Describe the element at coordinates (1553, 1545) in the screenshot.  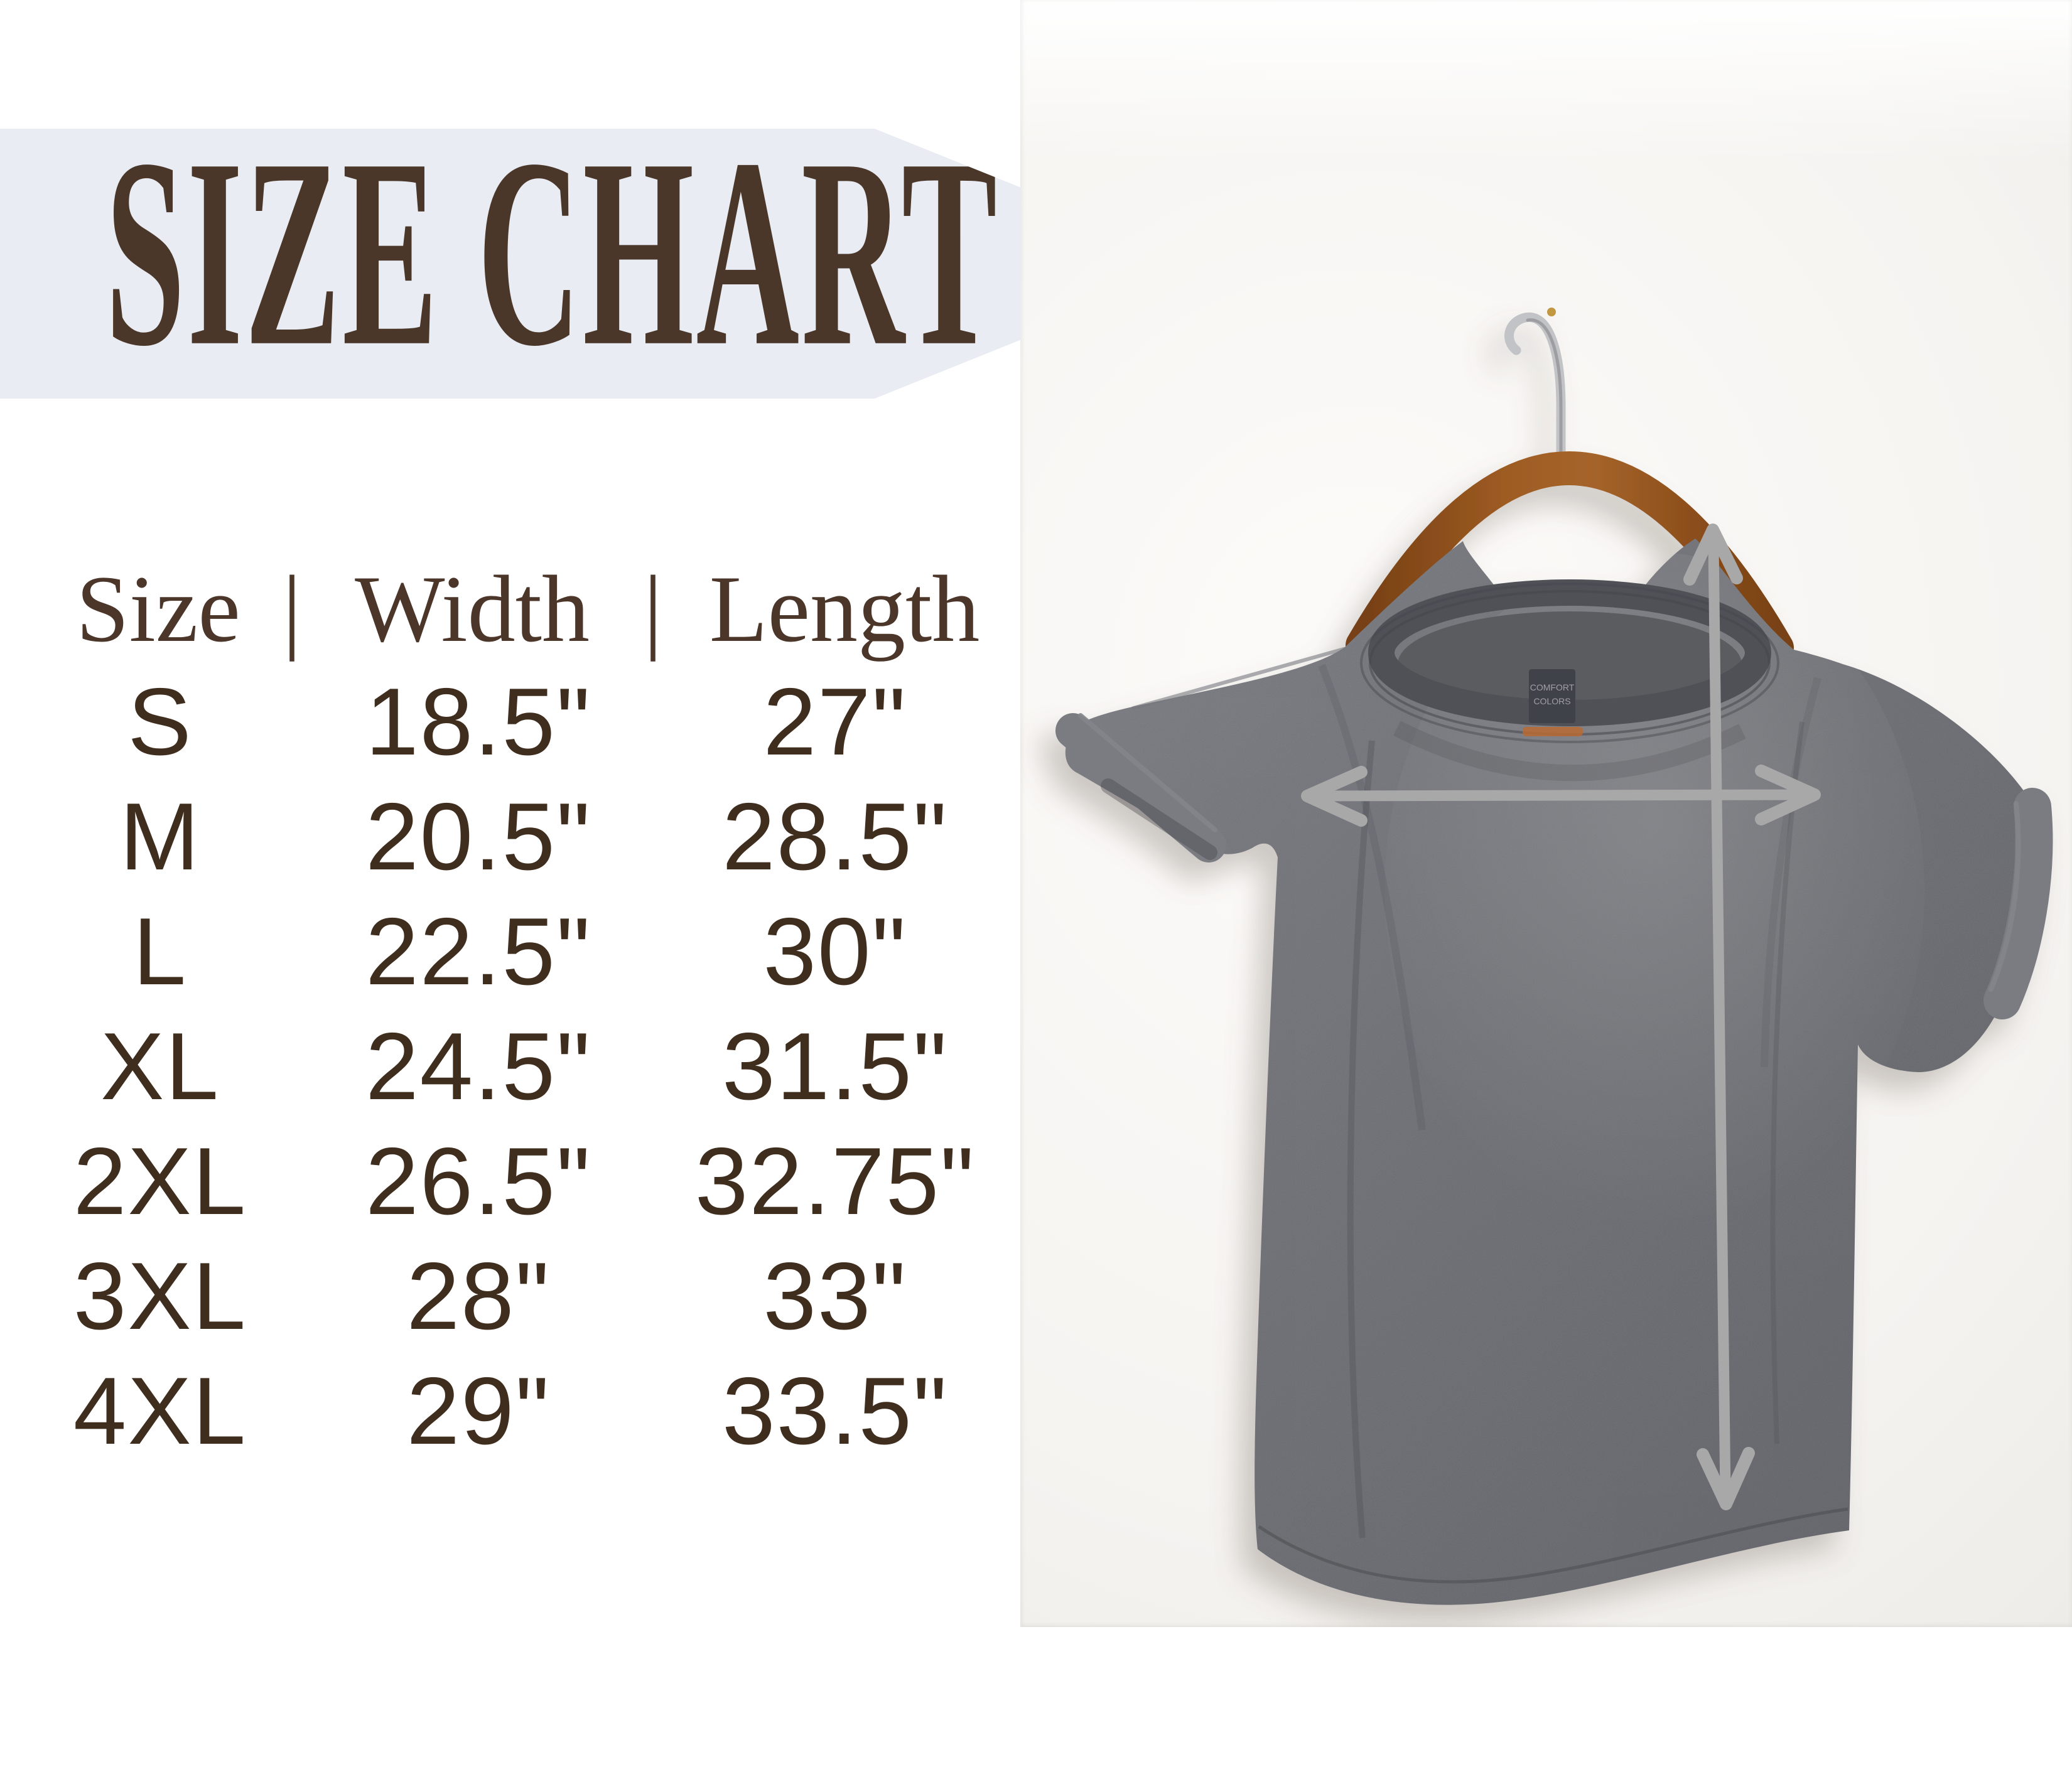
I see `hem-stitch` at that location.